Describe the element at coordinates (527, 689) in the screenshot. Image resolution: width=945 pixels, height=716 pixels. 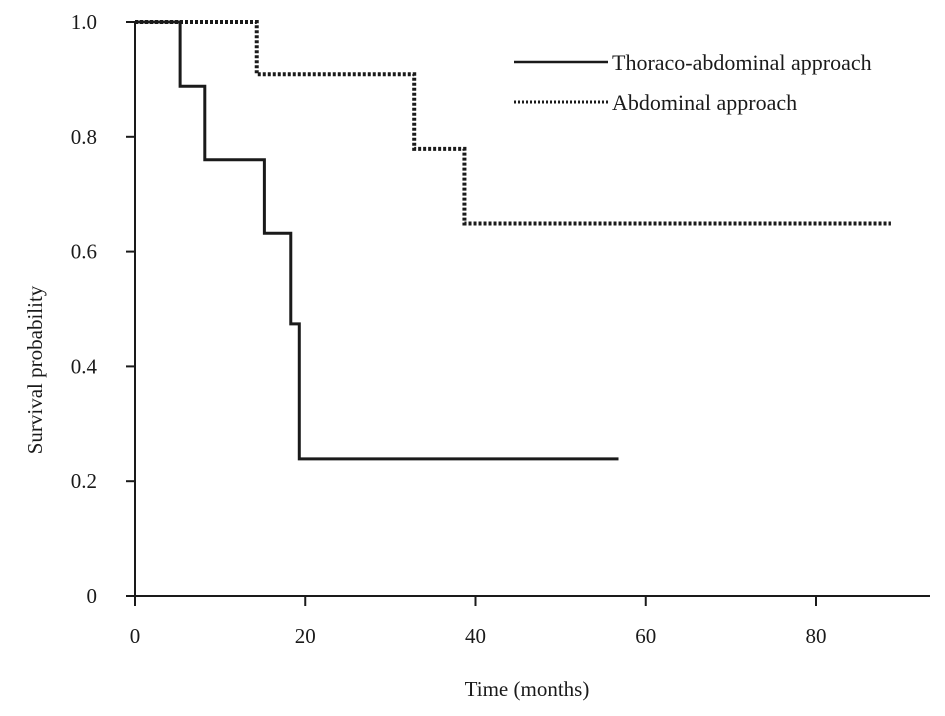
I see `x-axis-title: Time (months)` at that location.